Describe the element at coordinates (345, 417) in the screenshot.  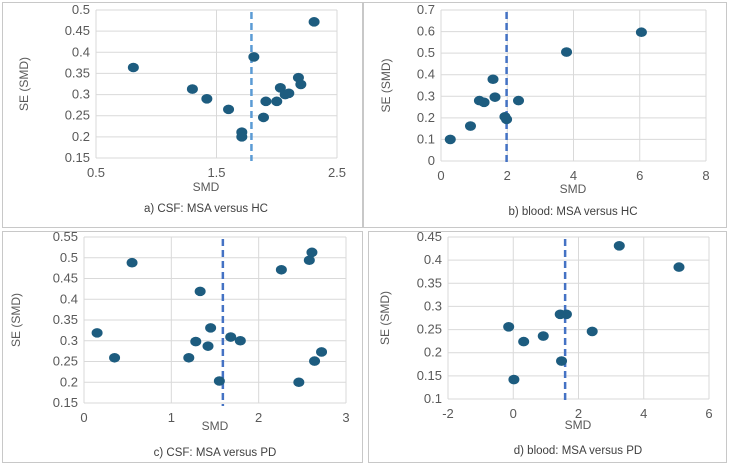
I see `x-tick-label: 3` at that location.